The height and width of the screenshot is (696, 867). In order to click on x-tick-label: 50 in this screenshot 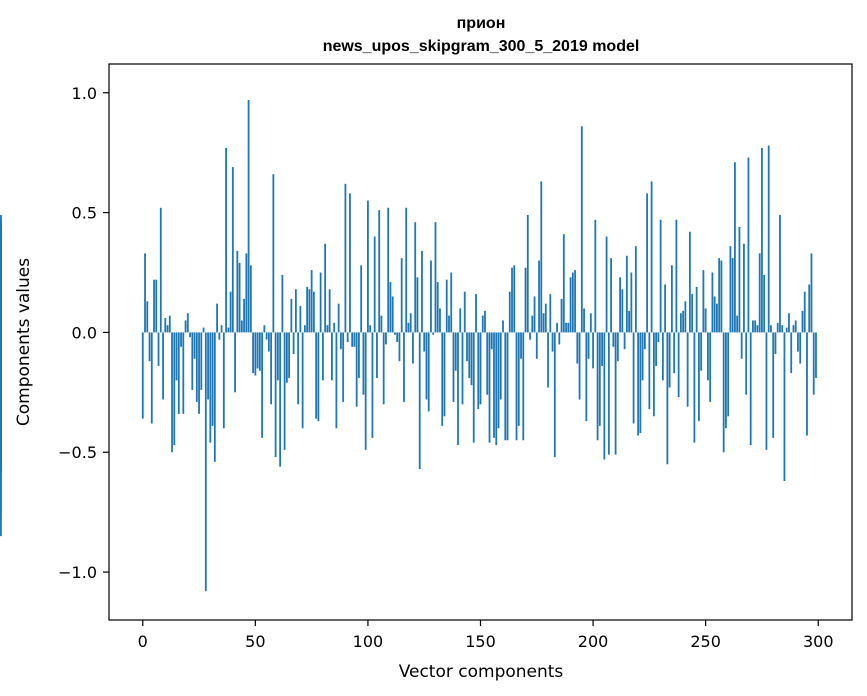, I will do `click(255, 641)`.